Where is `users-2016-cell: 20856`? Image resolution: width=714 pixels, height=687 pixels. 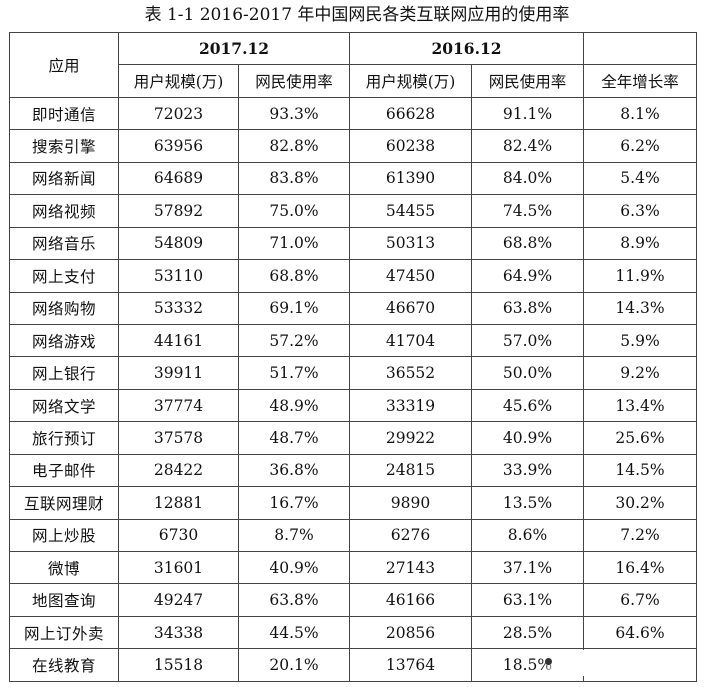 users-2016-cell: 20856 is located at coordinates (410, 632).